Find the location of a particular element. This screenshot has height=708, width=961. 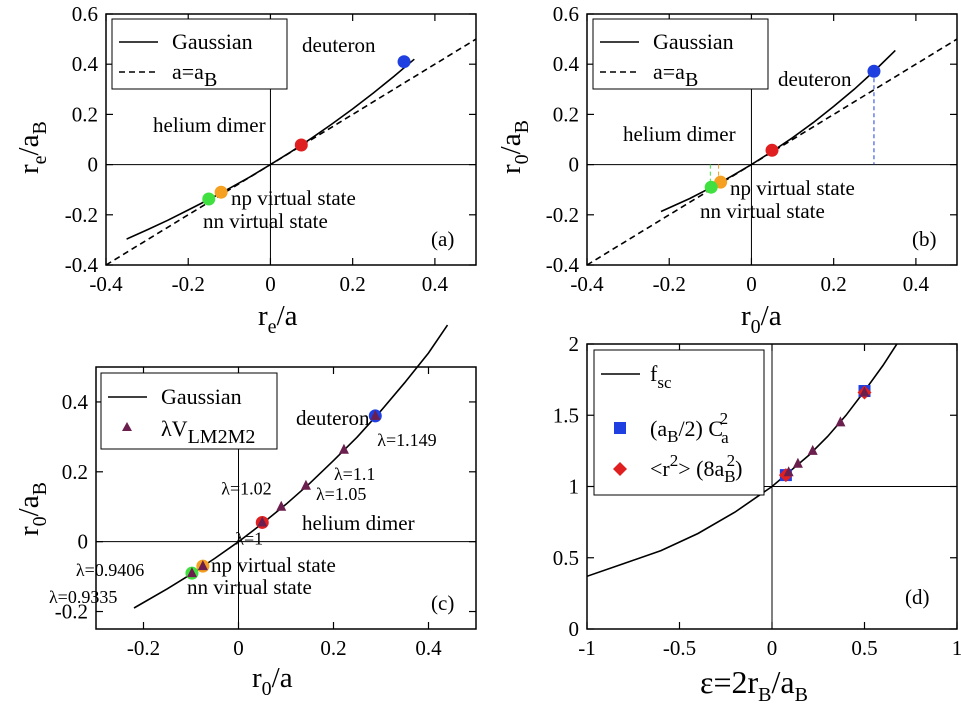

curve-group is located at coordinates (291, 140).